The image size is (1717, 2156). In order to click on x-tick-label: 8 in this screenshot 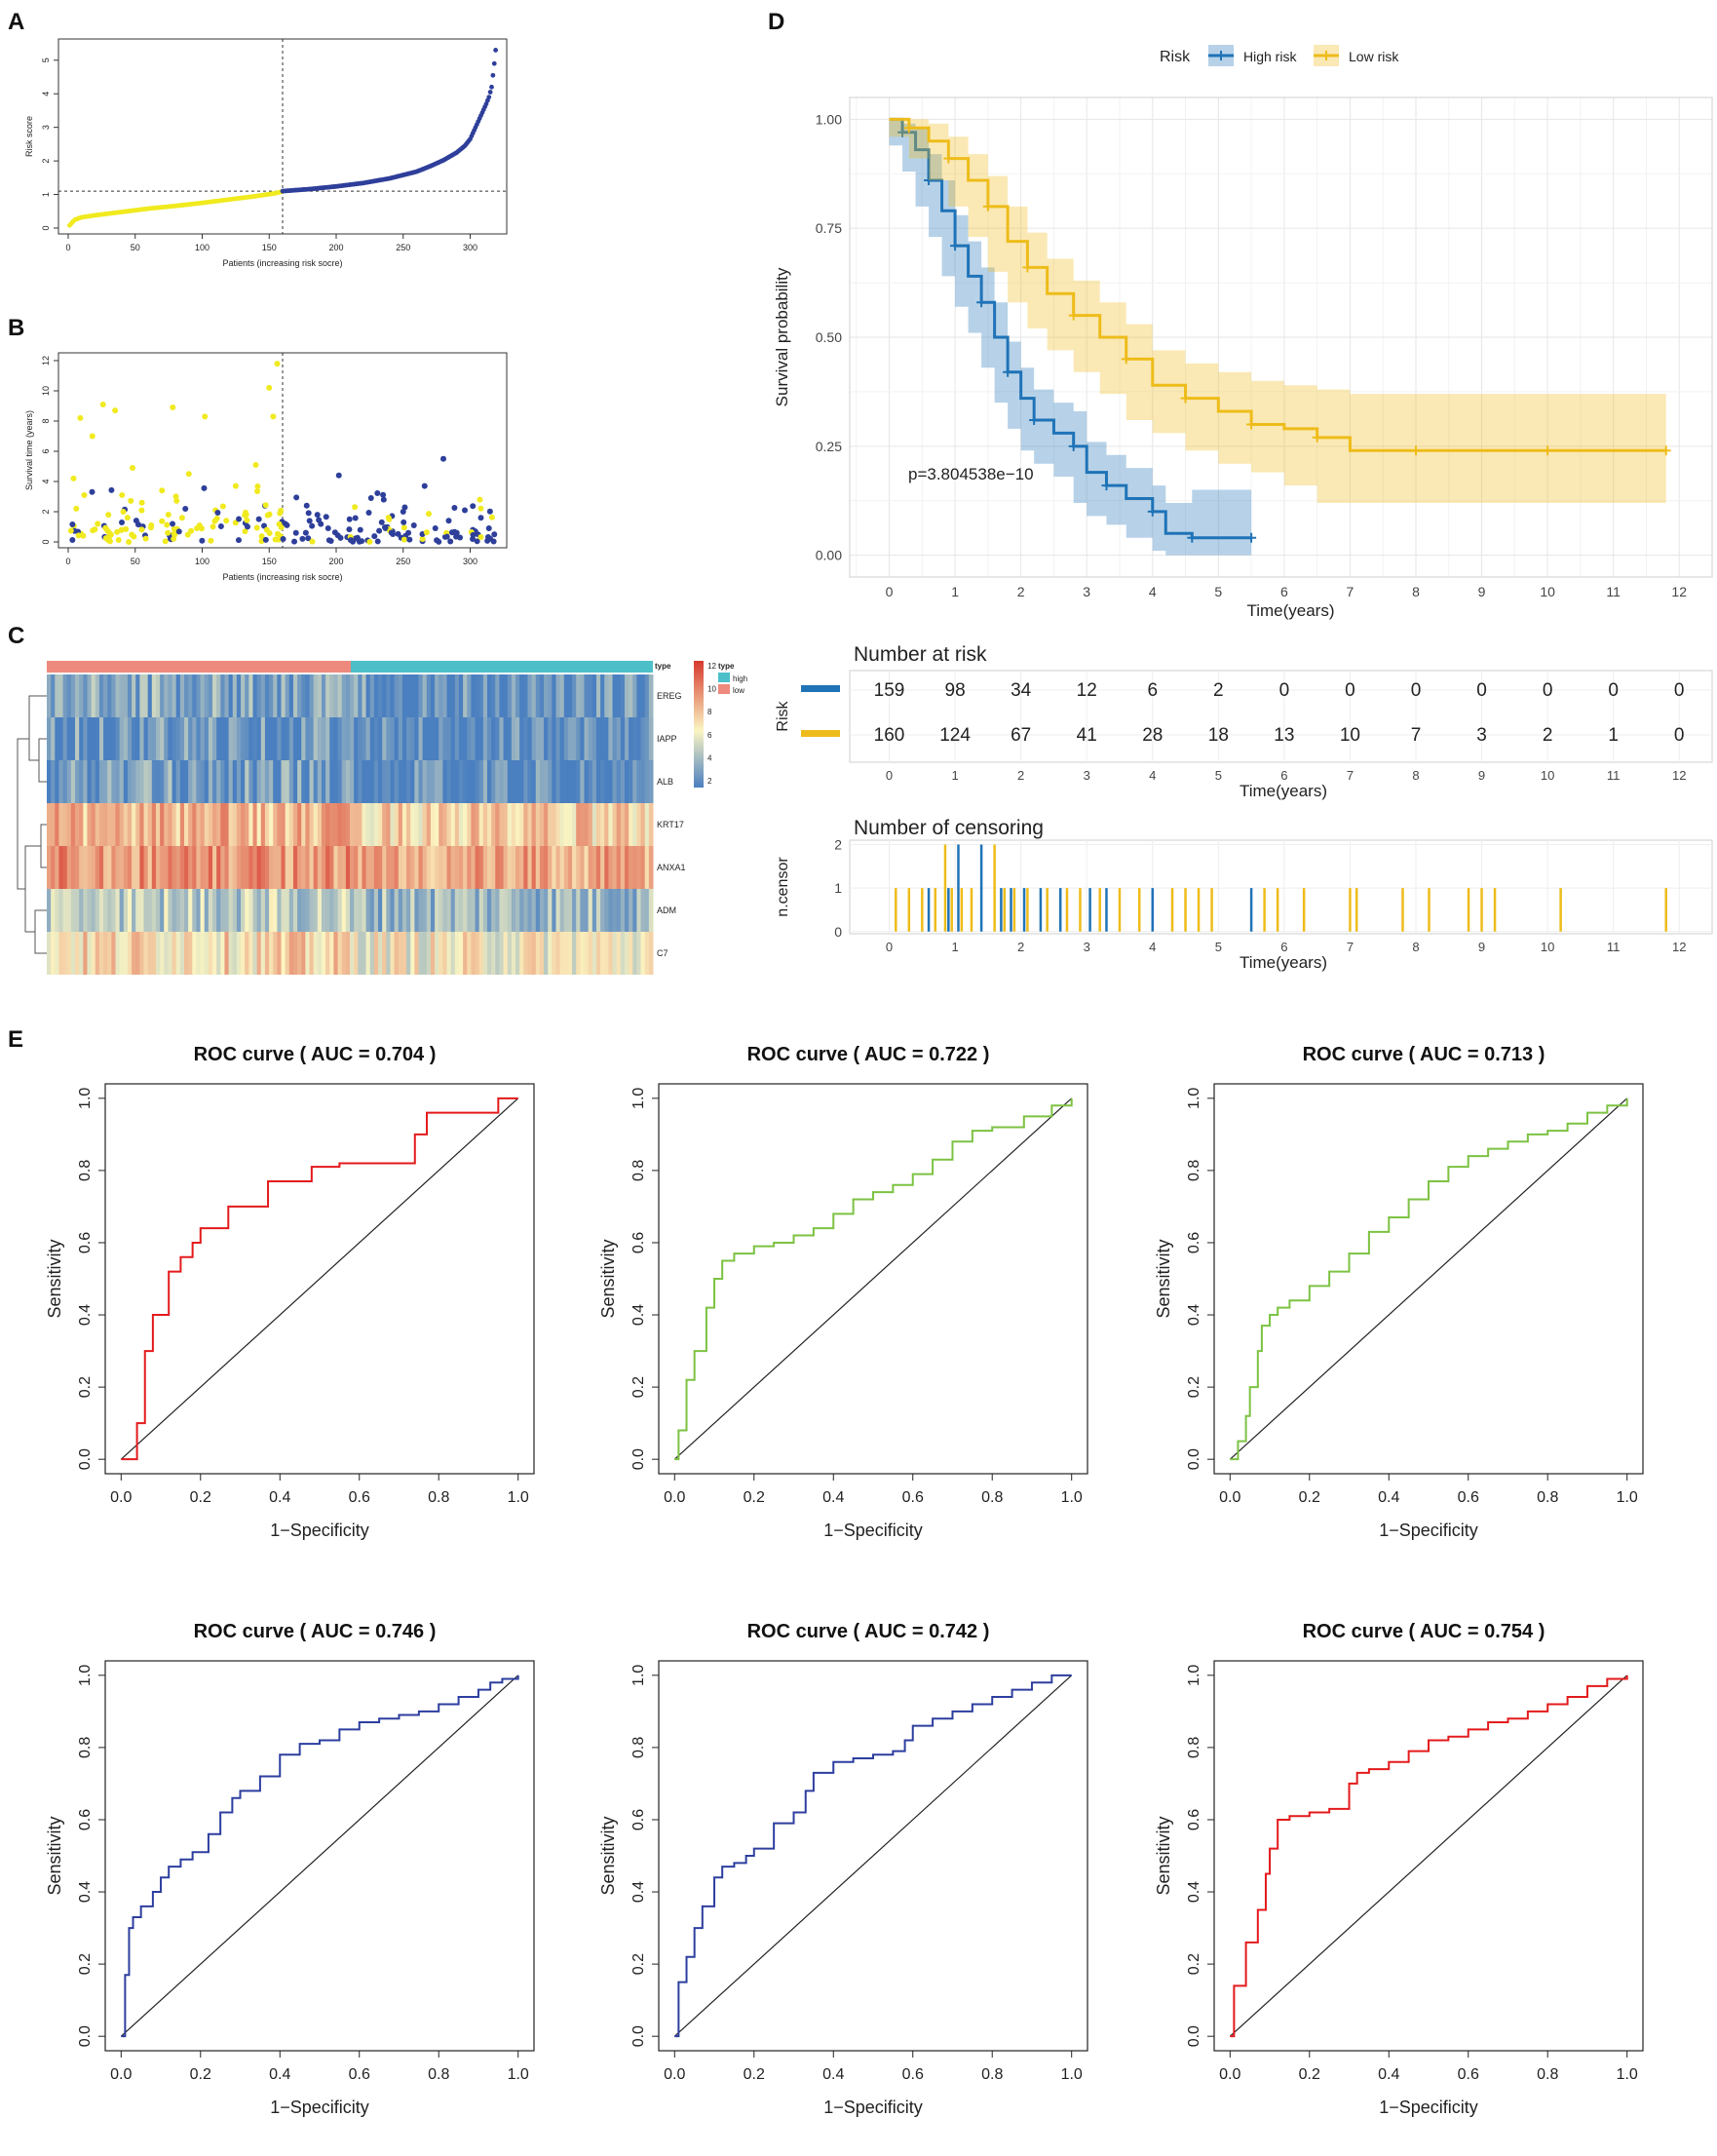, I will do `click(1415, 775)`.